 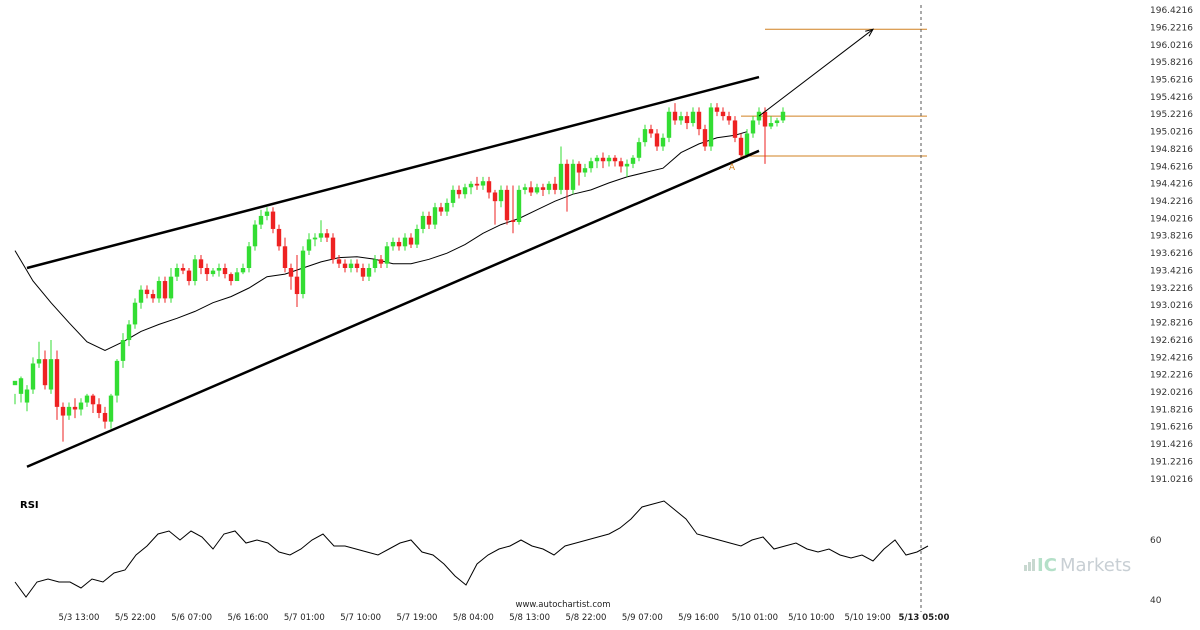 What do you see at coordinates (473, 618) in the screenshot?
I see `x-tick-label: 5/8 04:00` at bounding box center [473, 618].